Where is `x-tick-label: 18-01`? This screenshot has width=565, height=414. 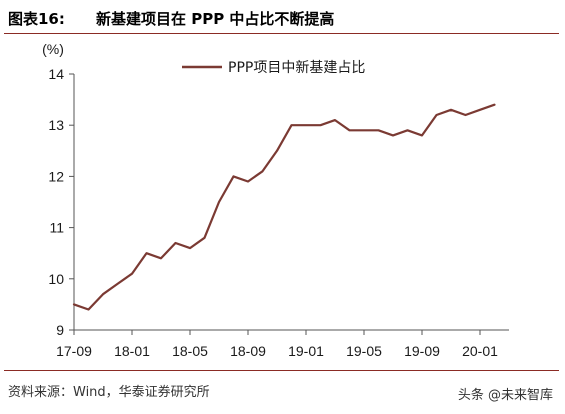
x-tick-label: 18-01 is located at coordinates (132, 351).